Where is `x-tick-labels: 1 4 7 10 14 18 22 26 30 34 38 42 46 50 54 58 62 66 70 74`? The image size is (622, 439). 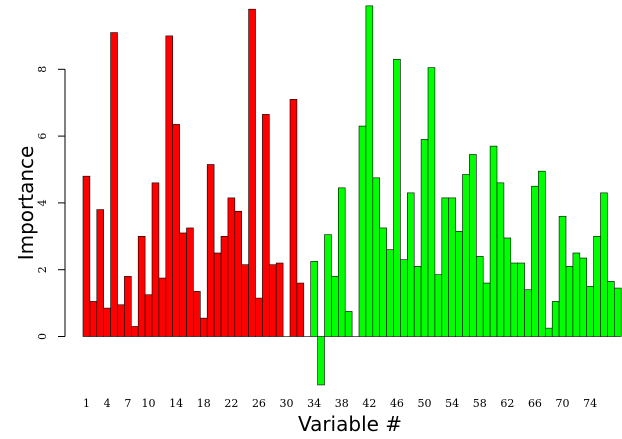
x-tick-labels: 1 4 7 10 14 18 22 26 30 34 38 42 46 50 54 58 62 66 70 74 is located at coordinates (340, 403).